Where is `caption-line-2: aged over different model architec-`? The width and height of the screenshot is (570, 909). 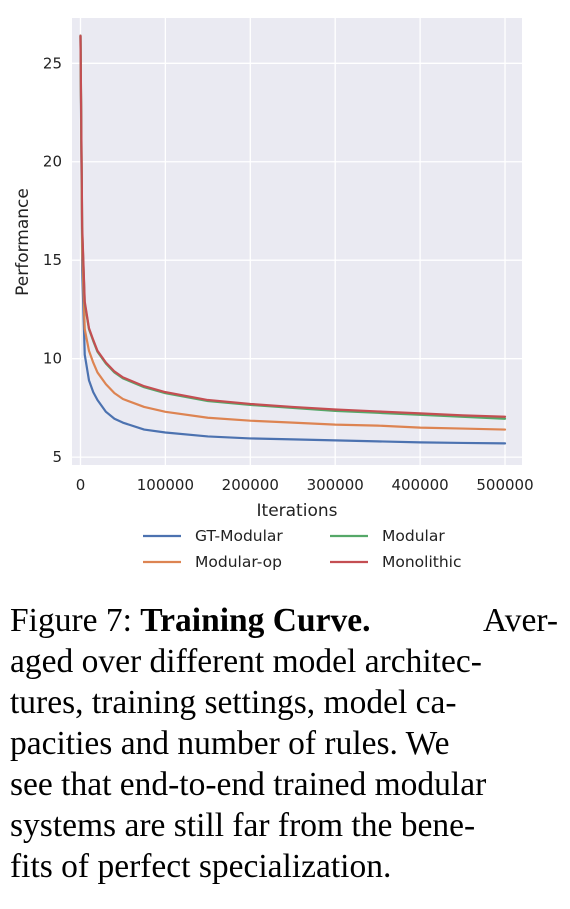
caption-line-2: aged over different model architec- is located at coordinates (246, 661).